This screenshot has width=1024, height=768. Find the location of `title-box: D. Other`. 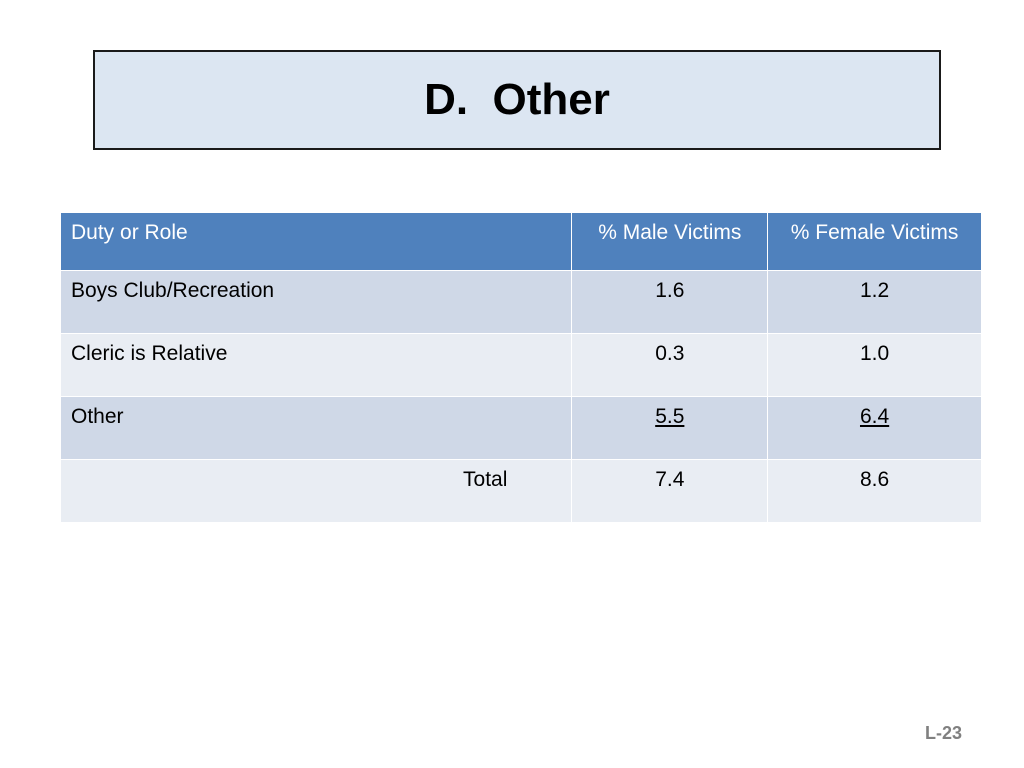

title-box: D. Other is located at coordinates (517, 100).